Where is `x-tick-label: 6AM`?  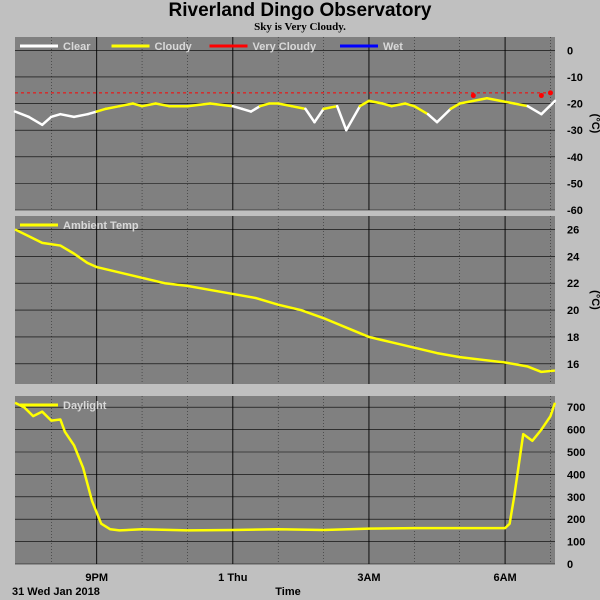
x-tick-label: 6AM is located at coordinates (504, 578).